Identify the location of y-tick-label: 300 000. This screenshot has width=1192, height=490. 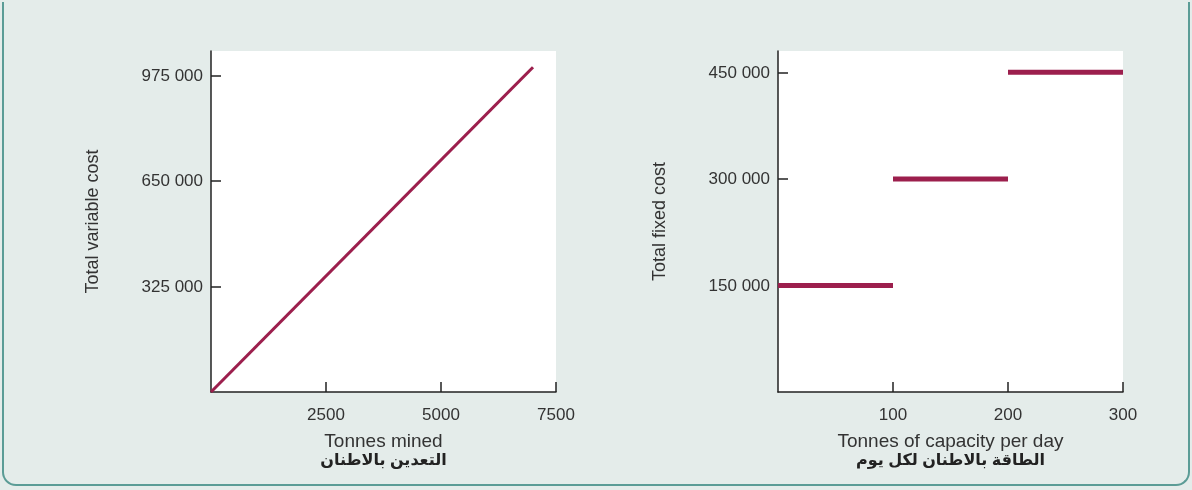
(739, 179).